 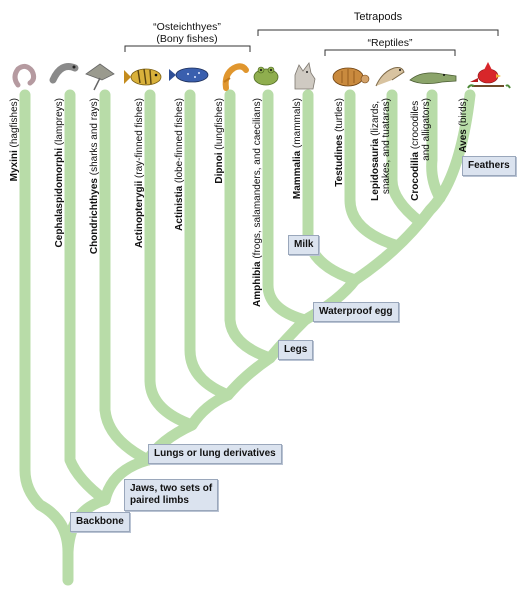 I want to click on turtle-icon, so click(x=351, y=77).